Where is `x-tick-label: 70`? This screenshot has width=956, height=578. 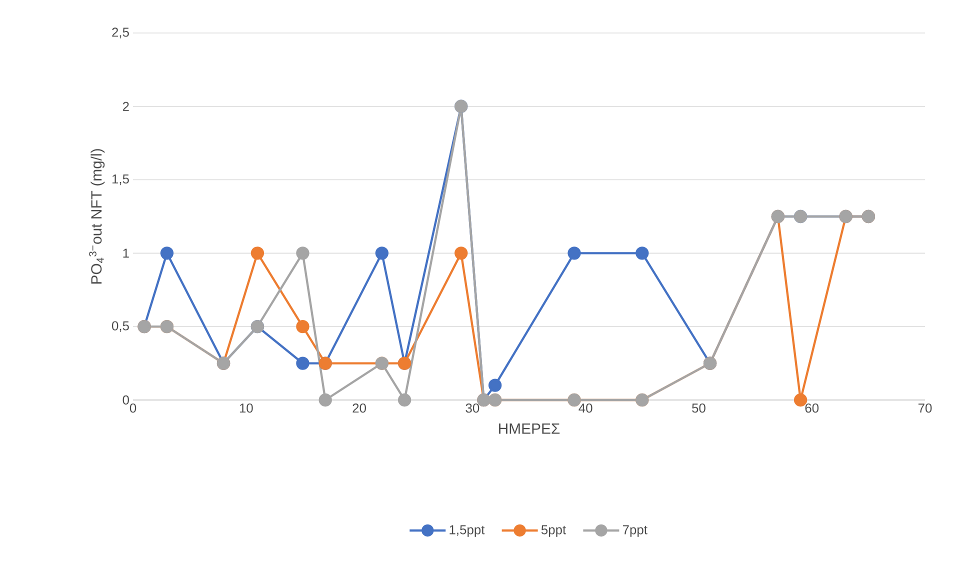
x-tick-label: 70 is located at coordinates (925, 408).